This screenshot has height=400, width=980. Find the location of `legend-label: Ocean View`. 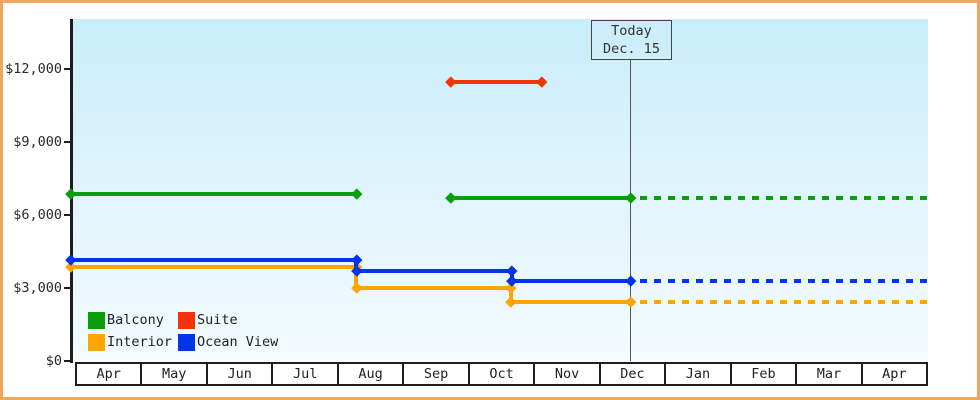

legend-label: Ocean View is located at coordinates (238, 342).